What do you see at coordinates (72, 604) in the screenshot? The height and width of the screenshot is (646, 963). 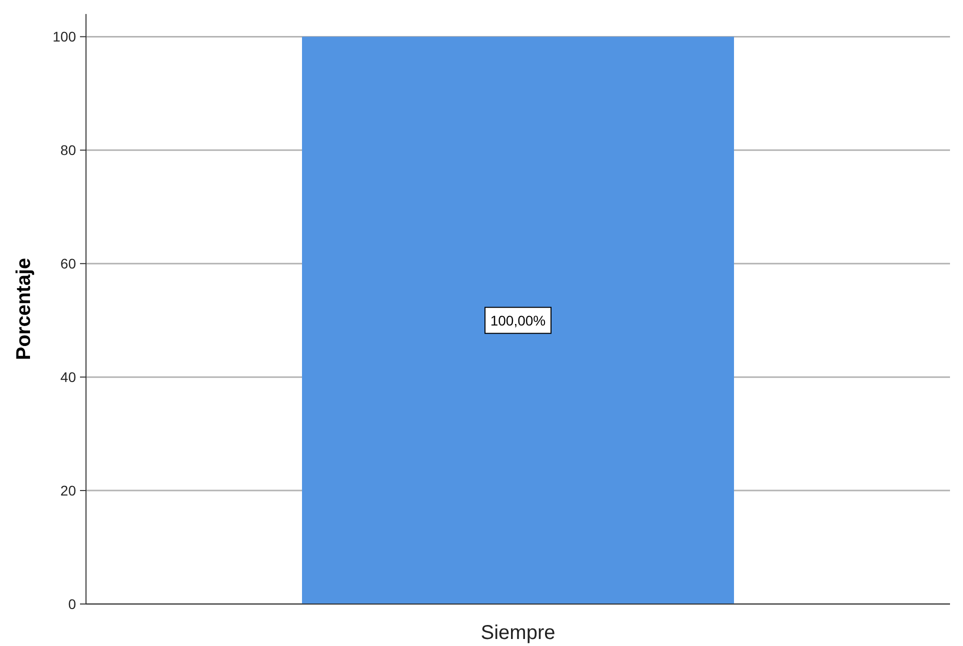 I see `y-tick-label: 0` at bounding box center [72, 604].